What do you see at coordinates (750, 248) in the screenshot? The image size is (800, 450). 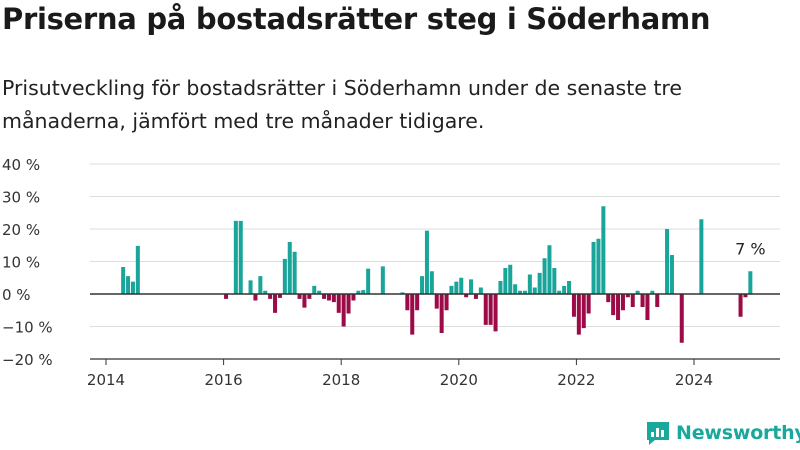 I see `value-annotation: 7 %` at bounding box center [750, 248].